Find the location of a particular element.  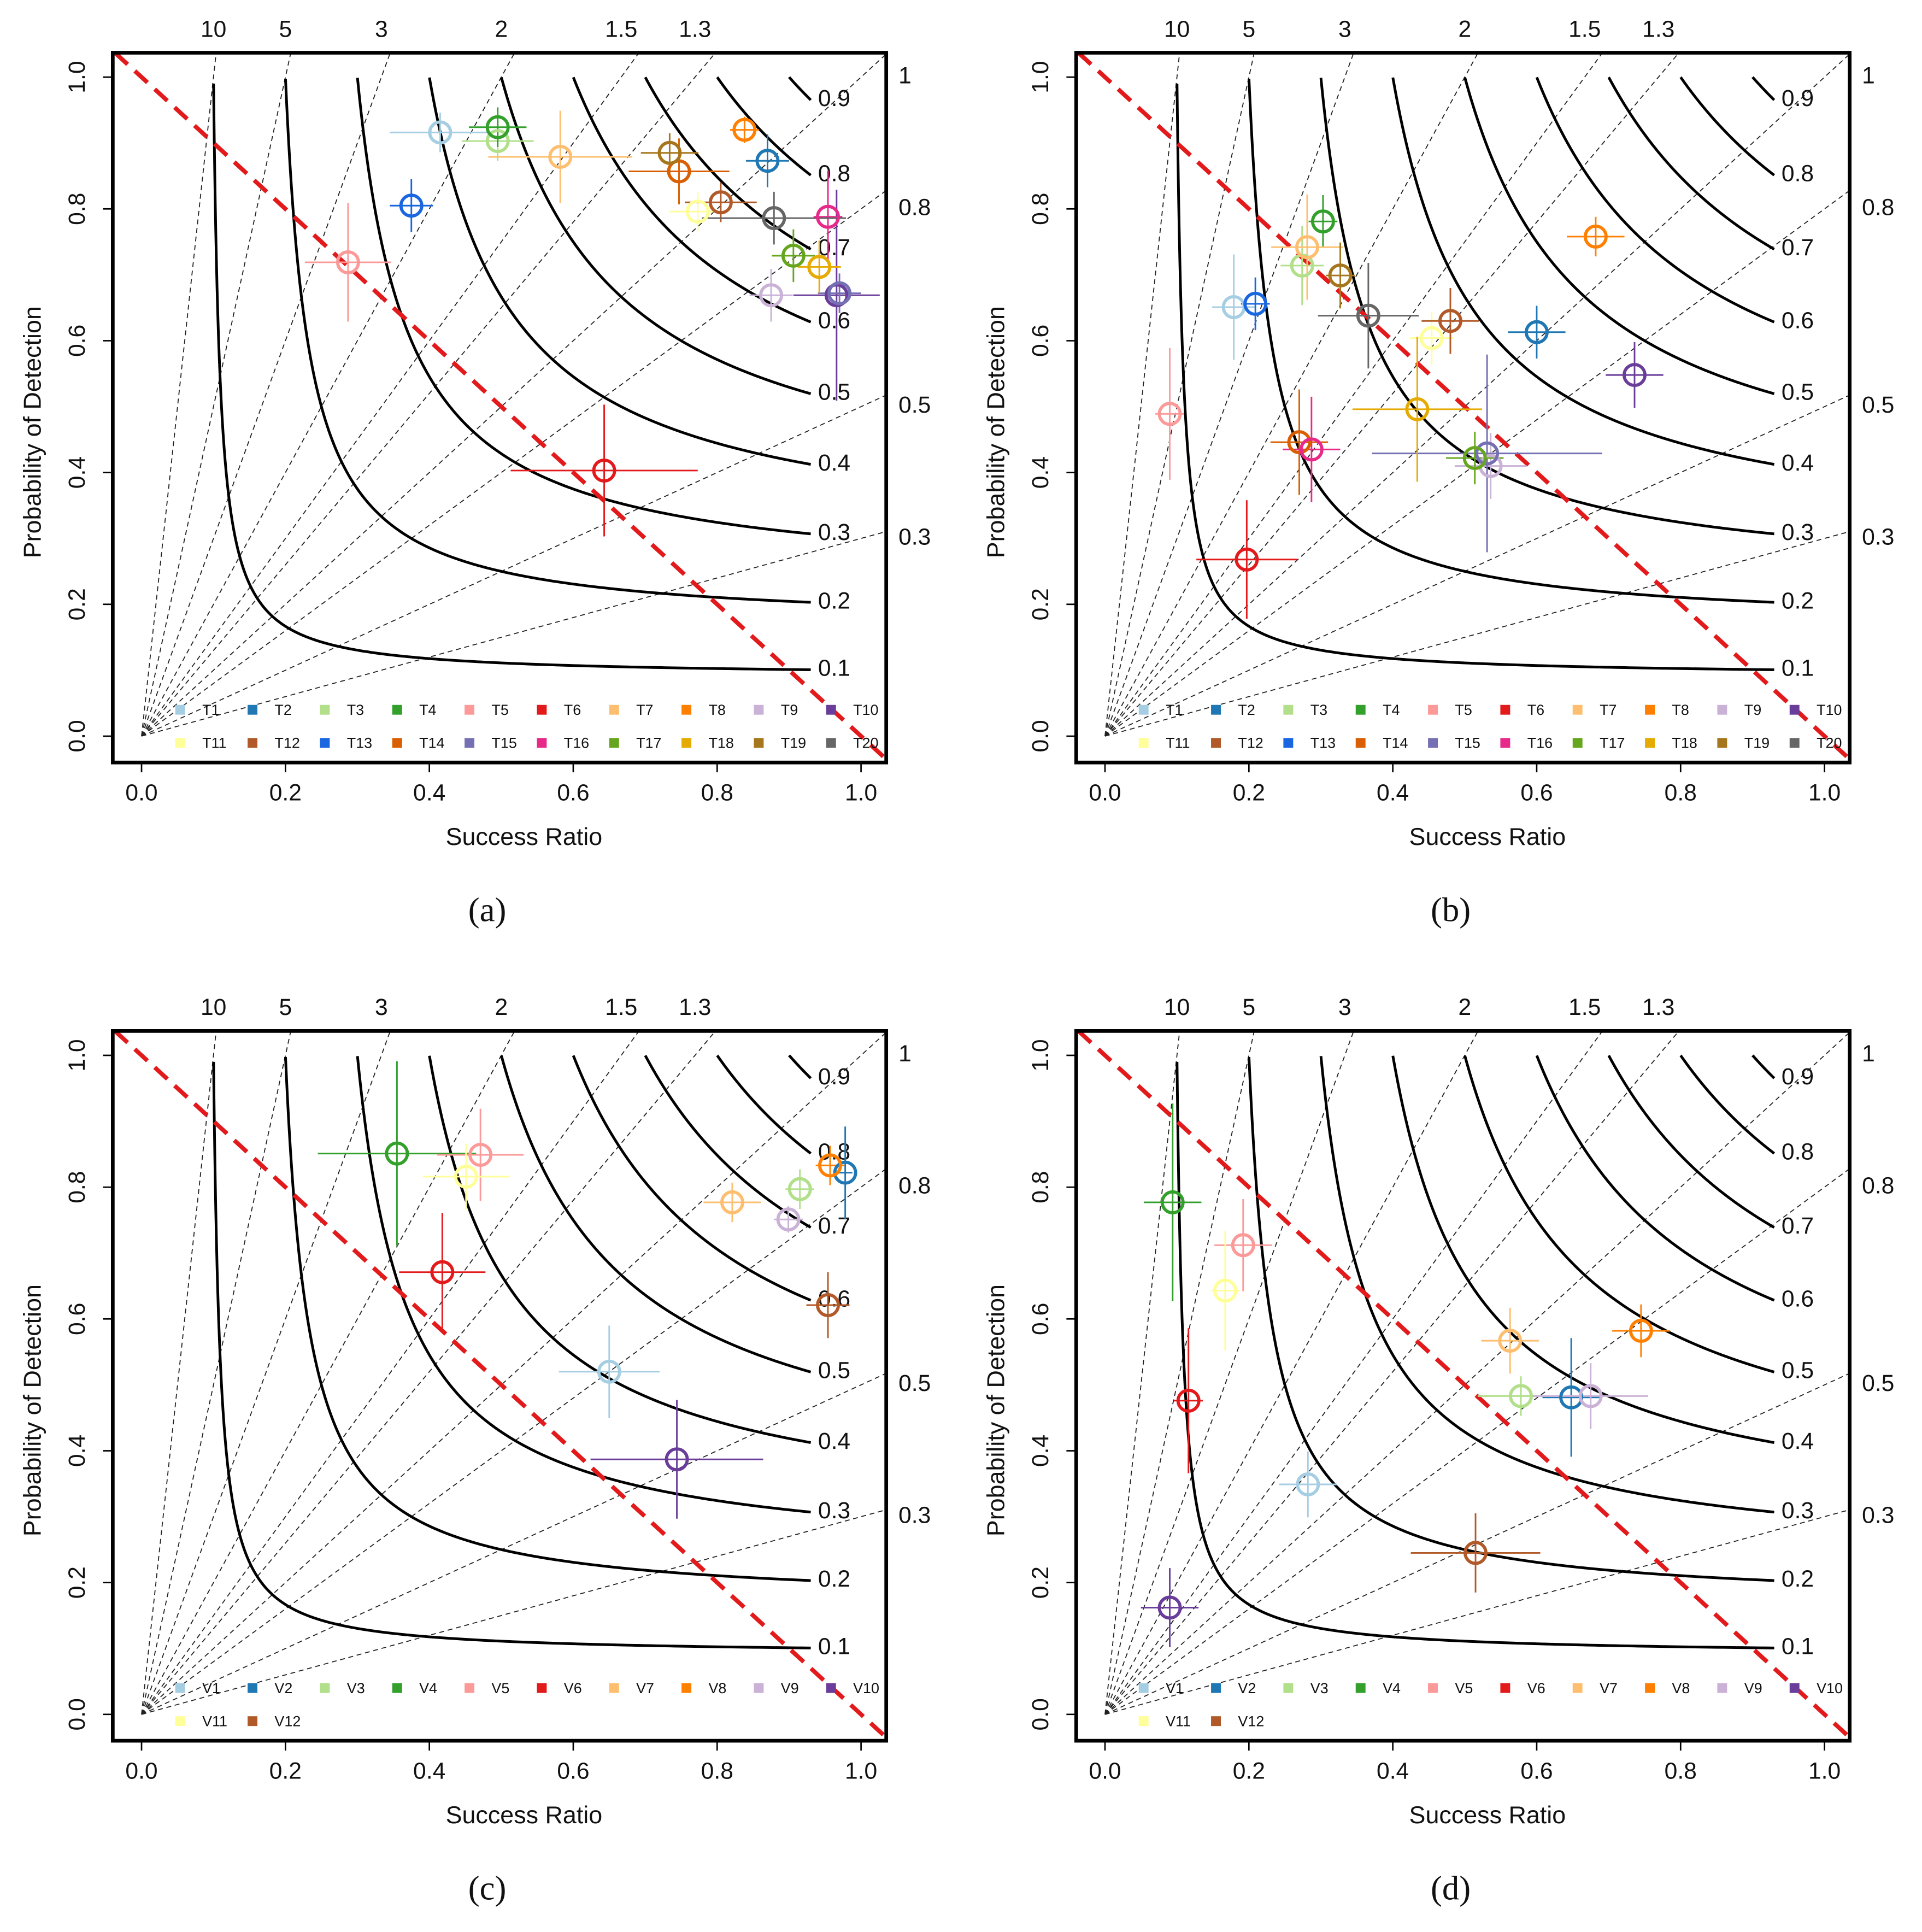

bias-label: 1 is located at coordinates (905, 75).